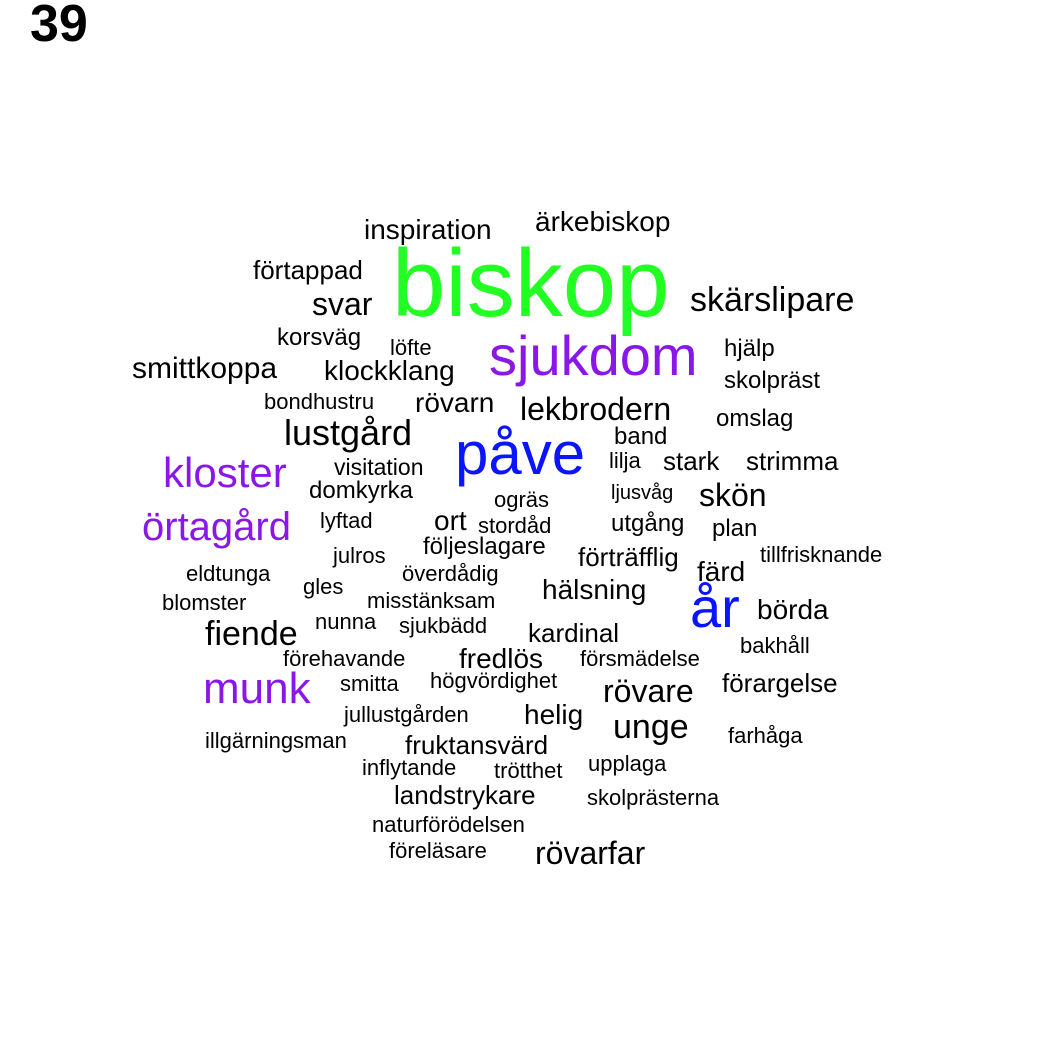 Image resolution: width=1050 pixels, height=1050 pixels. Describe the element at coordinates (522, 499) in the screenshot. I see `word-29: ogräs` at that location.